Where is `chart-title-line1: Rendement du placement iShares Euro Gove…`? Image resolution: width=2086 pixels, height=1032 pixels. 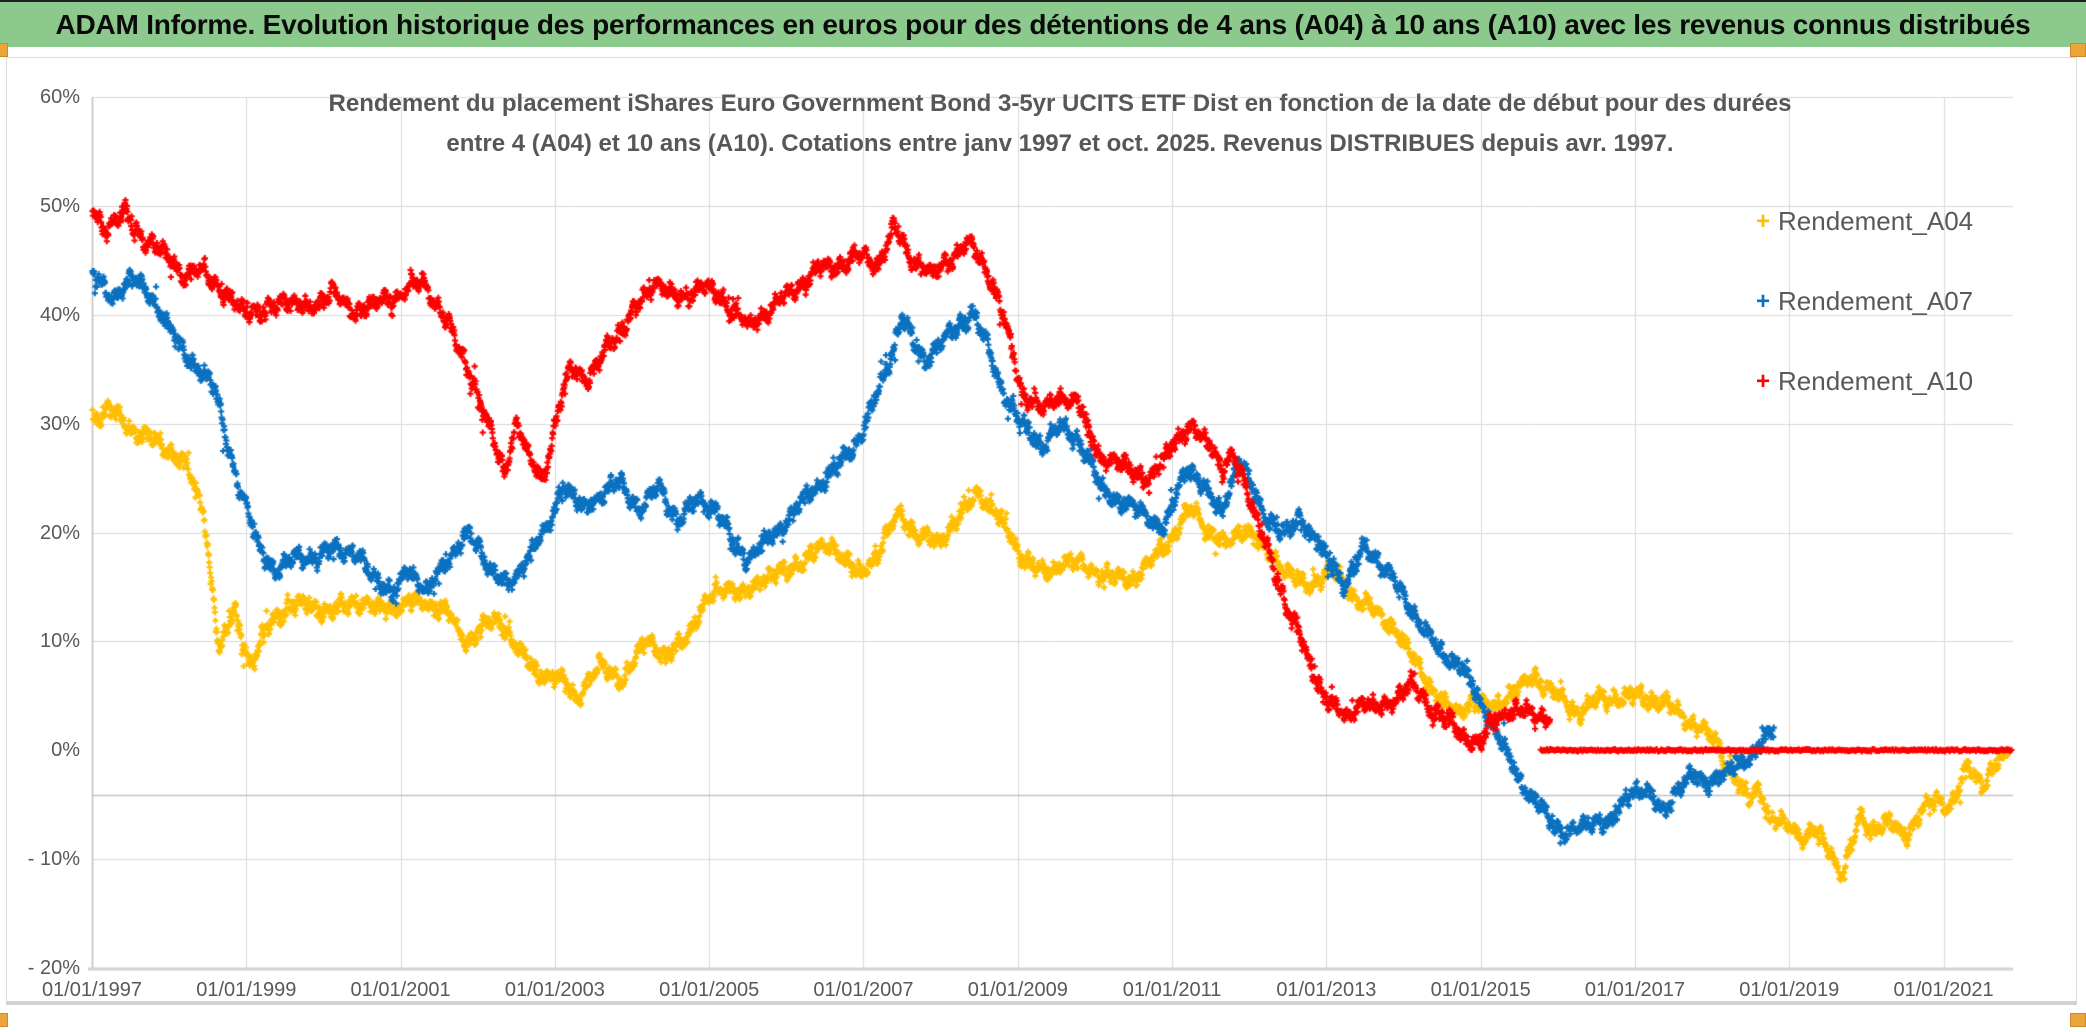 chart-title-line1: Rendement du placement iShares Euro Gove… is located at coordinates (1060, 103).